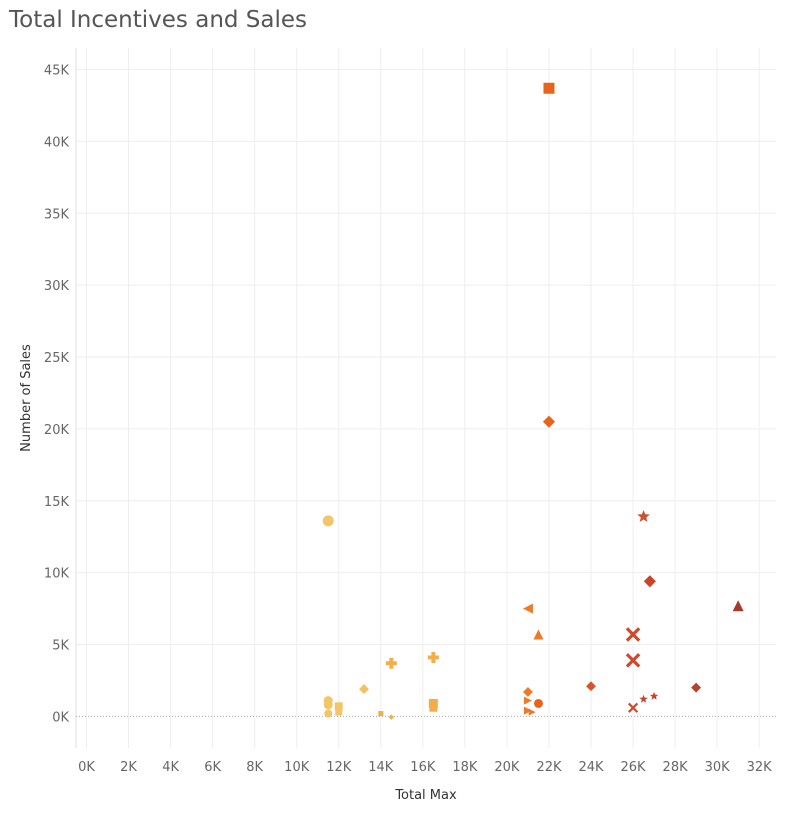 The image size is (794, 814). What do you see at coordinates (425, 795) in the screenshot?
I see `x-axis-label: Total Max` at bounding box center [425, 795].